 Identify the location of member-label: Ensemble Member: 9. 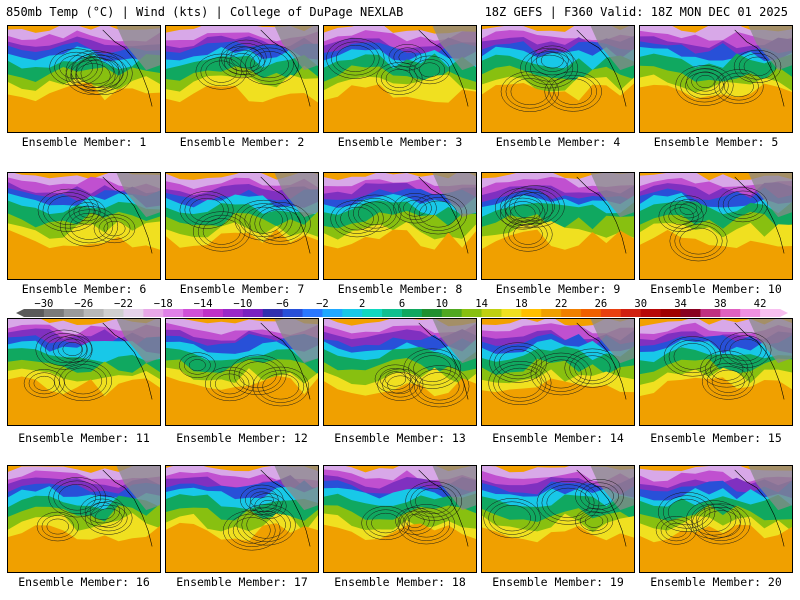
(558, 289).